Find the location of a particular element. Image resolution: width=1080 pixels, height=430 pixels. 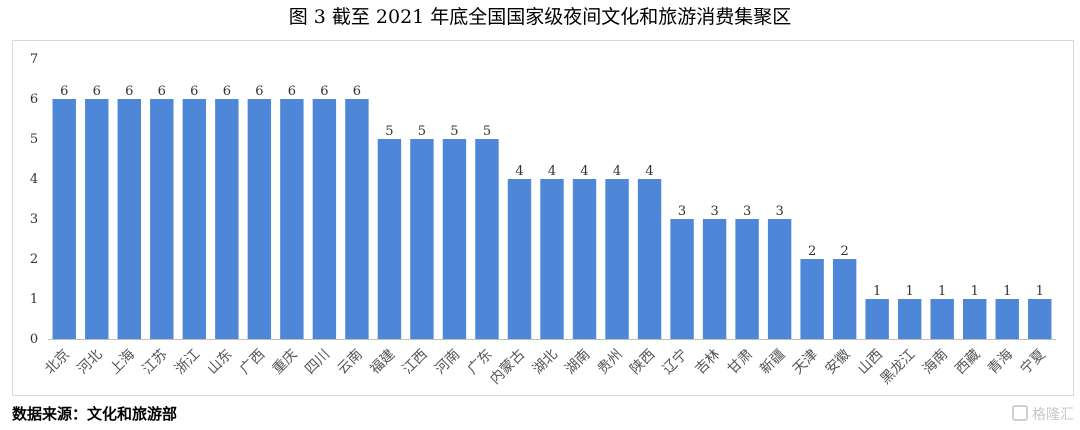

x-tick-label: 青海 is located at coordinates (1000, 362).